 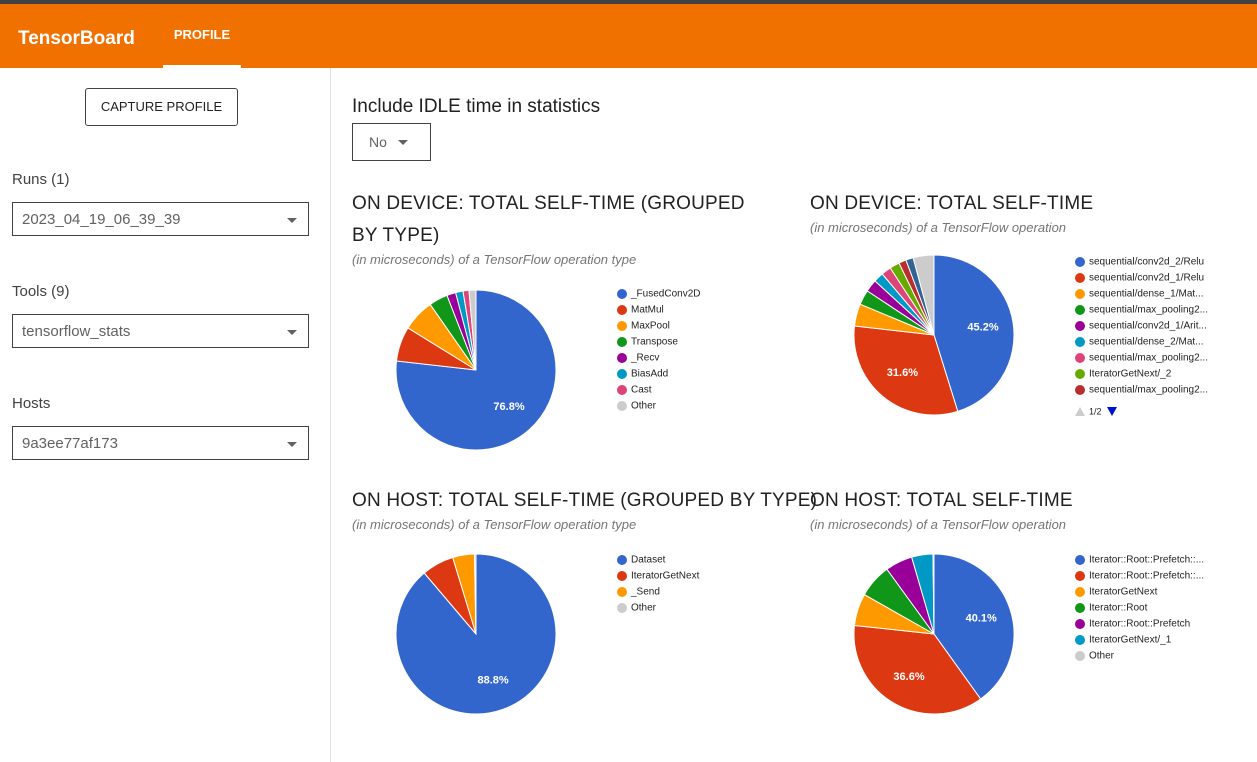 What do you see at coordinates (1112, 411) in the screenshot?
I see `legend-next` at bounding box center [1112, 411].